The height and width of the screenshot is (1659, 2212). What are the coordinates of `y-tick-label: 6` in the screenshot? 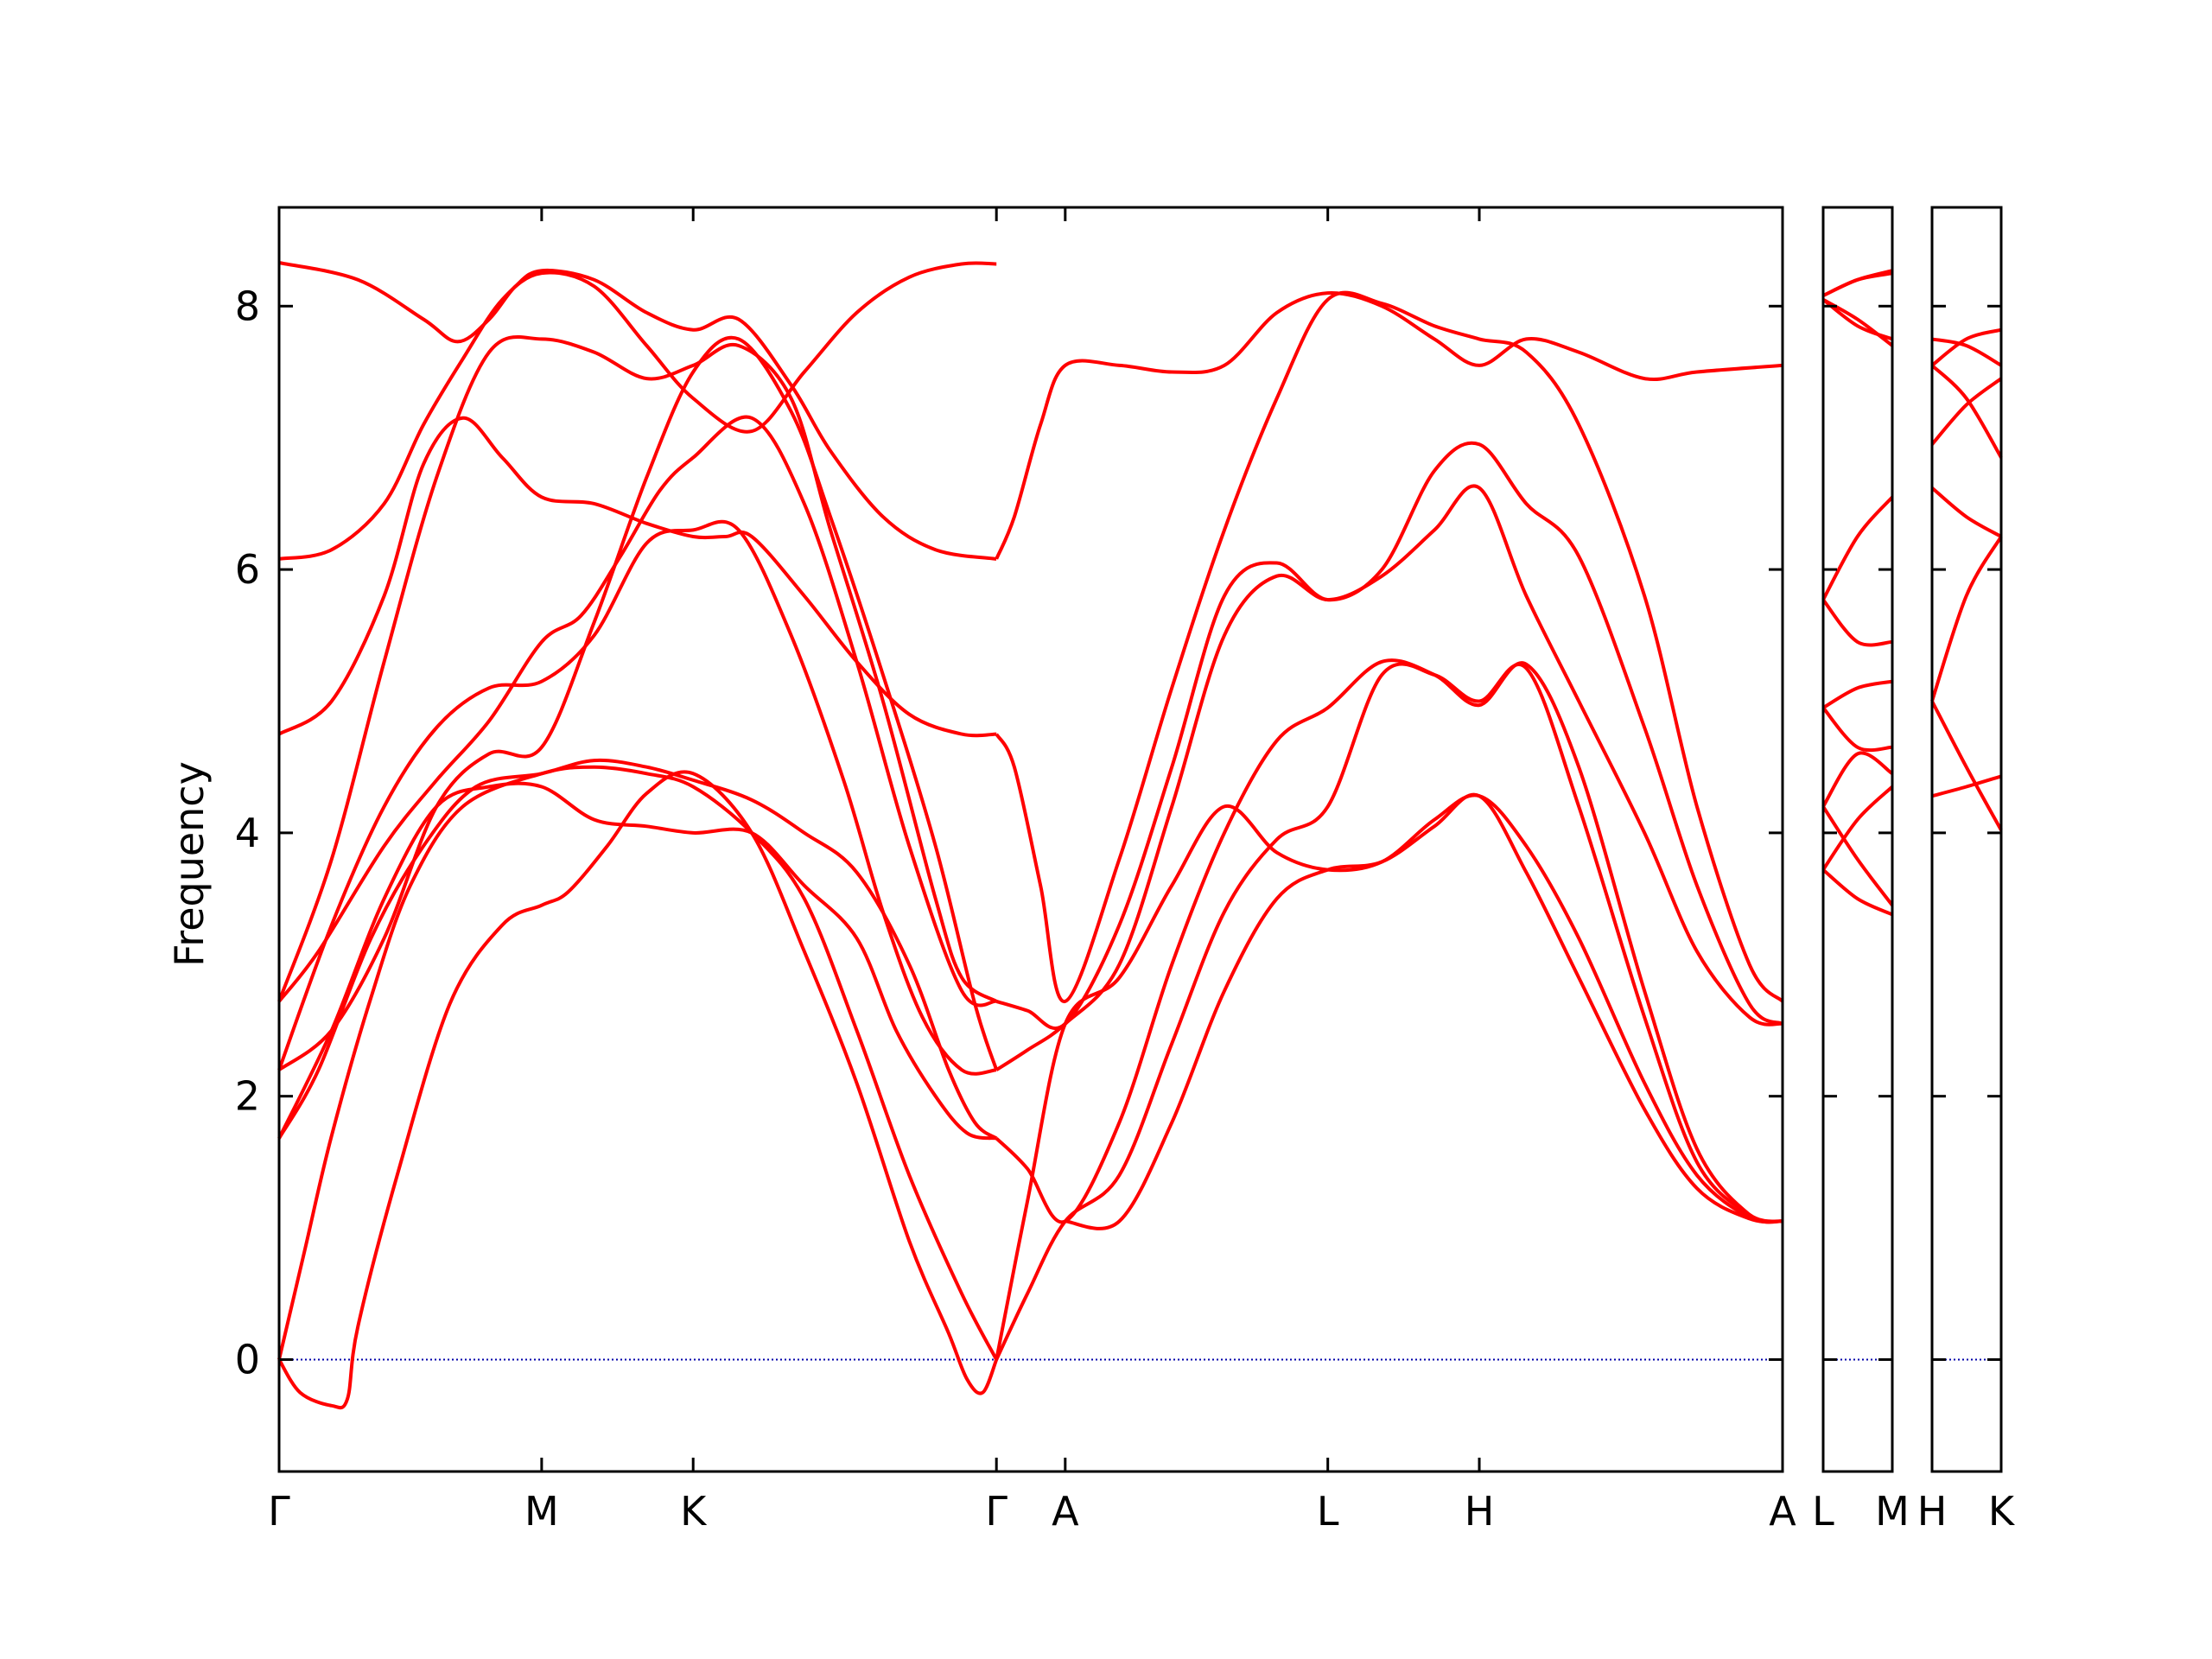 It's located at (247, 569).